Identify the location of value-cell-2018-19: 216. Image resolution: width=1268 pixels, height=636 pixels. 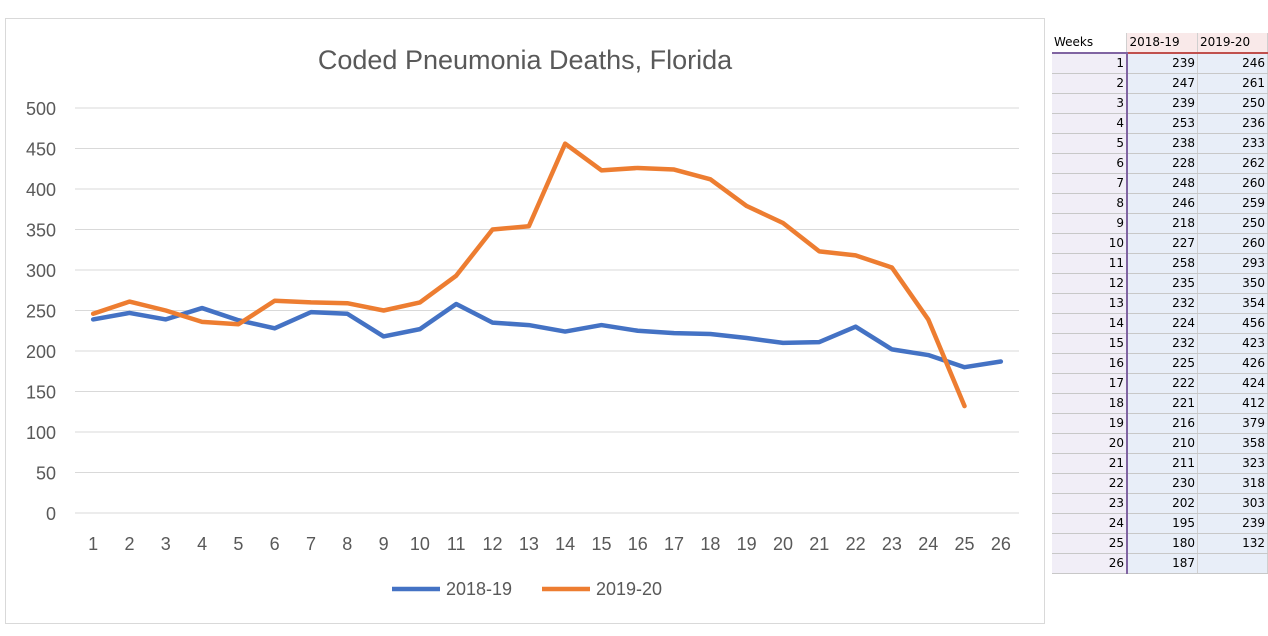
(1162, 423).